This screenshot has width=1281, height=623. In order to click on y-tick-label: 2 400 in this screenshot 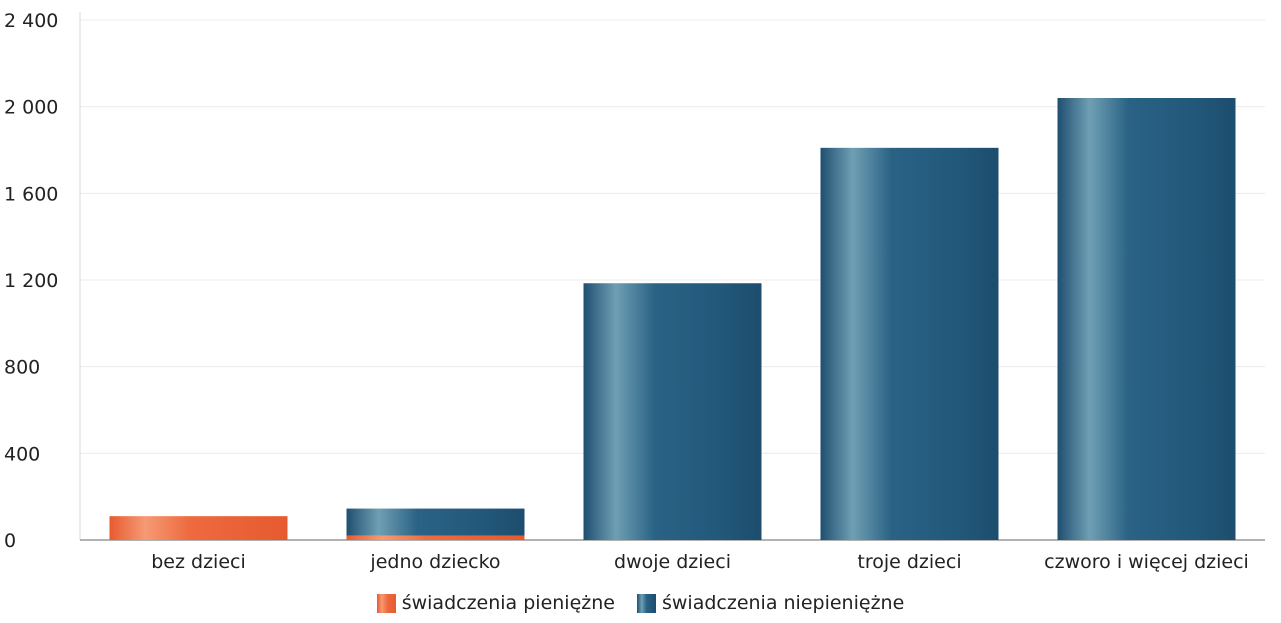, I will do `click(31, 21)`.